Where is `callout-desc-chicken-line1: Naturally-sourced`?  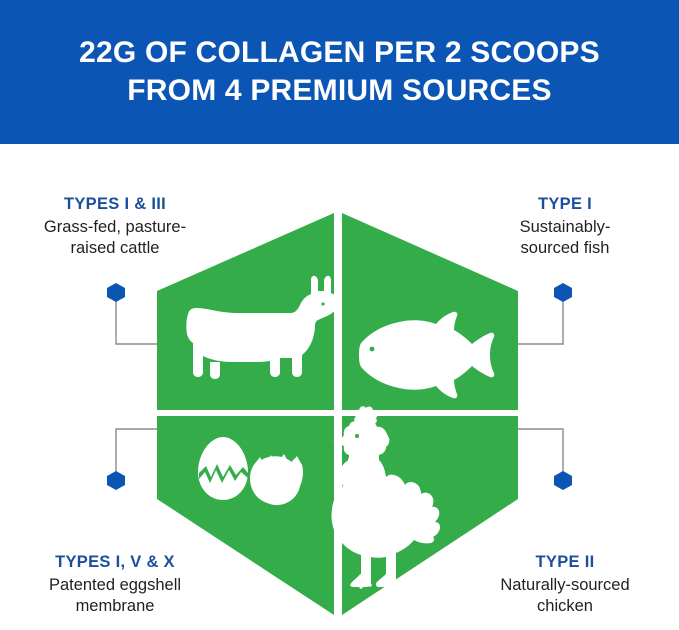
callout-desc-chicken-line1: Naturally-sourced is located at coordinates (565, 585).